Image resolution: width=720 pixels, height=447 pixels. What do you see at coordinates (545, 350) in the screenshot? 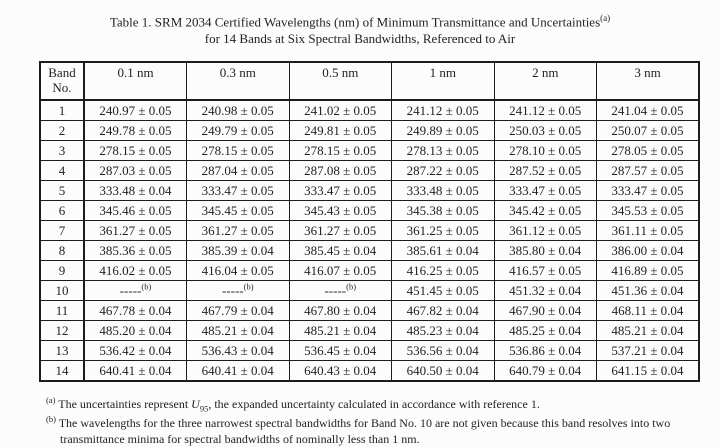
I see `wavelength-cell: 536.86 ± 0.04` at bounding box center [545, 350].